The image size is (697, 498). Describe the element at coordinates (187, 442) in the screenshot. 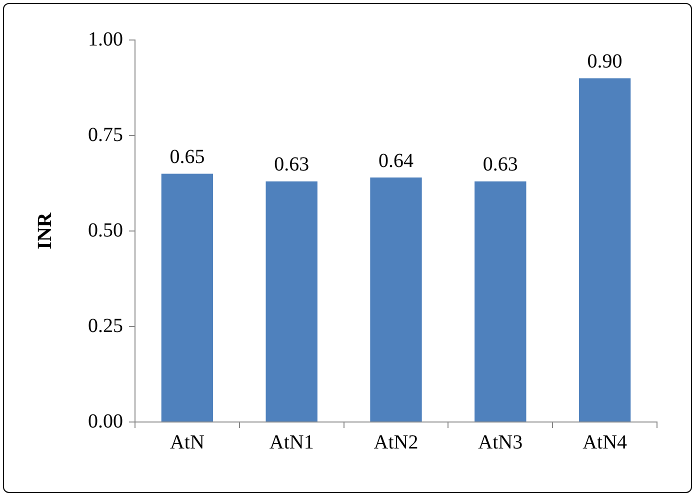

I see `x-tick-label: AtN` at that location.